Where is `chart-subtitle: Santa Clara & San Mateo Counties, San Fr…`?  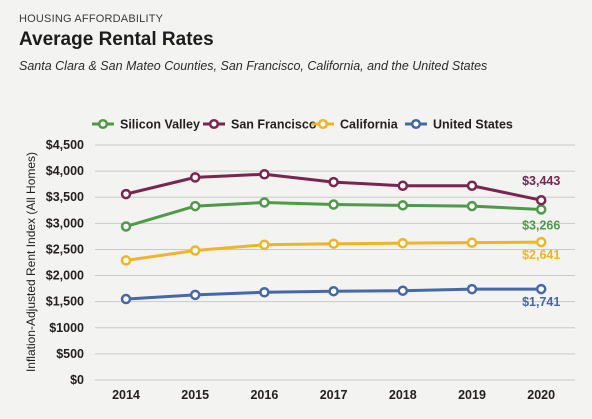
chart-subtitle: Santa Clara & San Mateo Counties, San Fr… is located at coordinates (253, 66).